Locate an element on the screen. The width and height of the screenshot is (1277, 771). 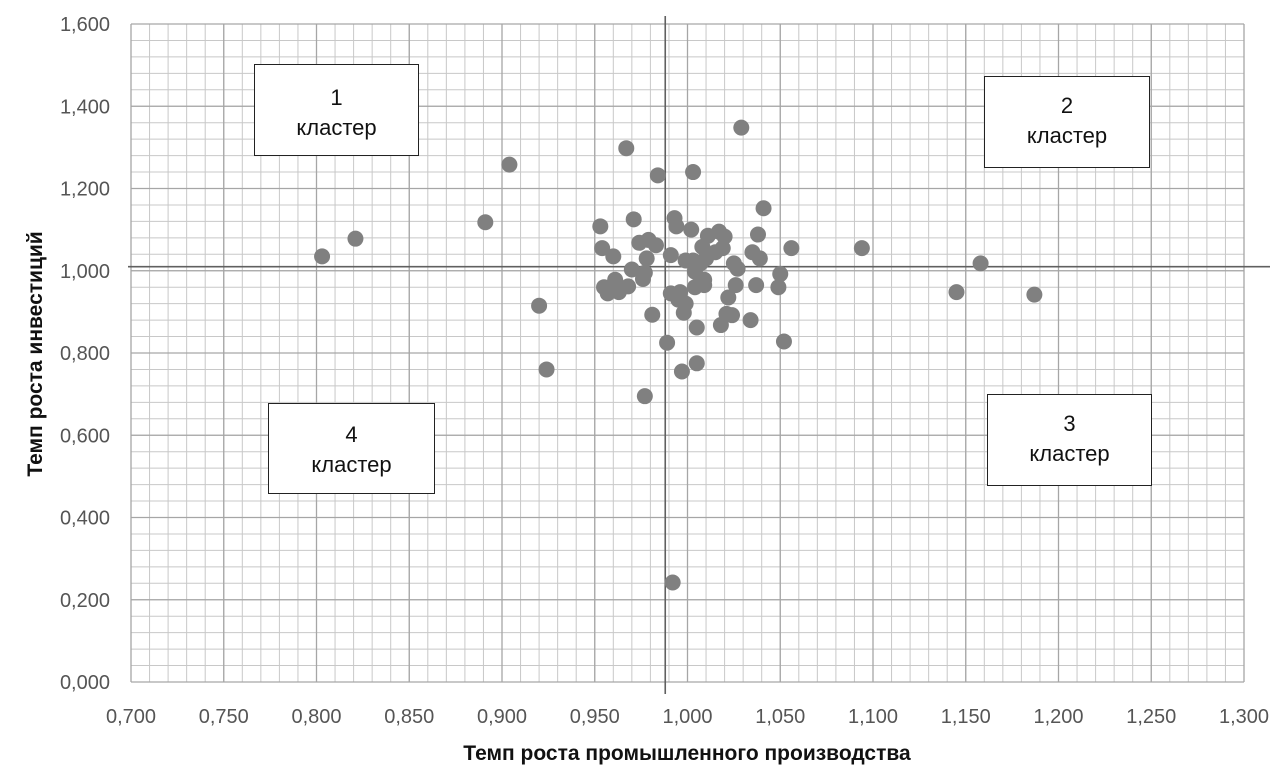
x-tick-label: 0,900 is located at coordinates (502, 717).